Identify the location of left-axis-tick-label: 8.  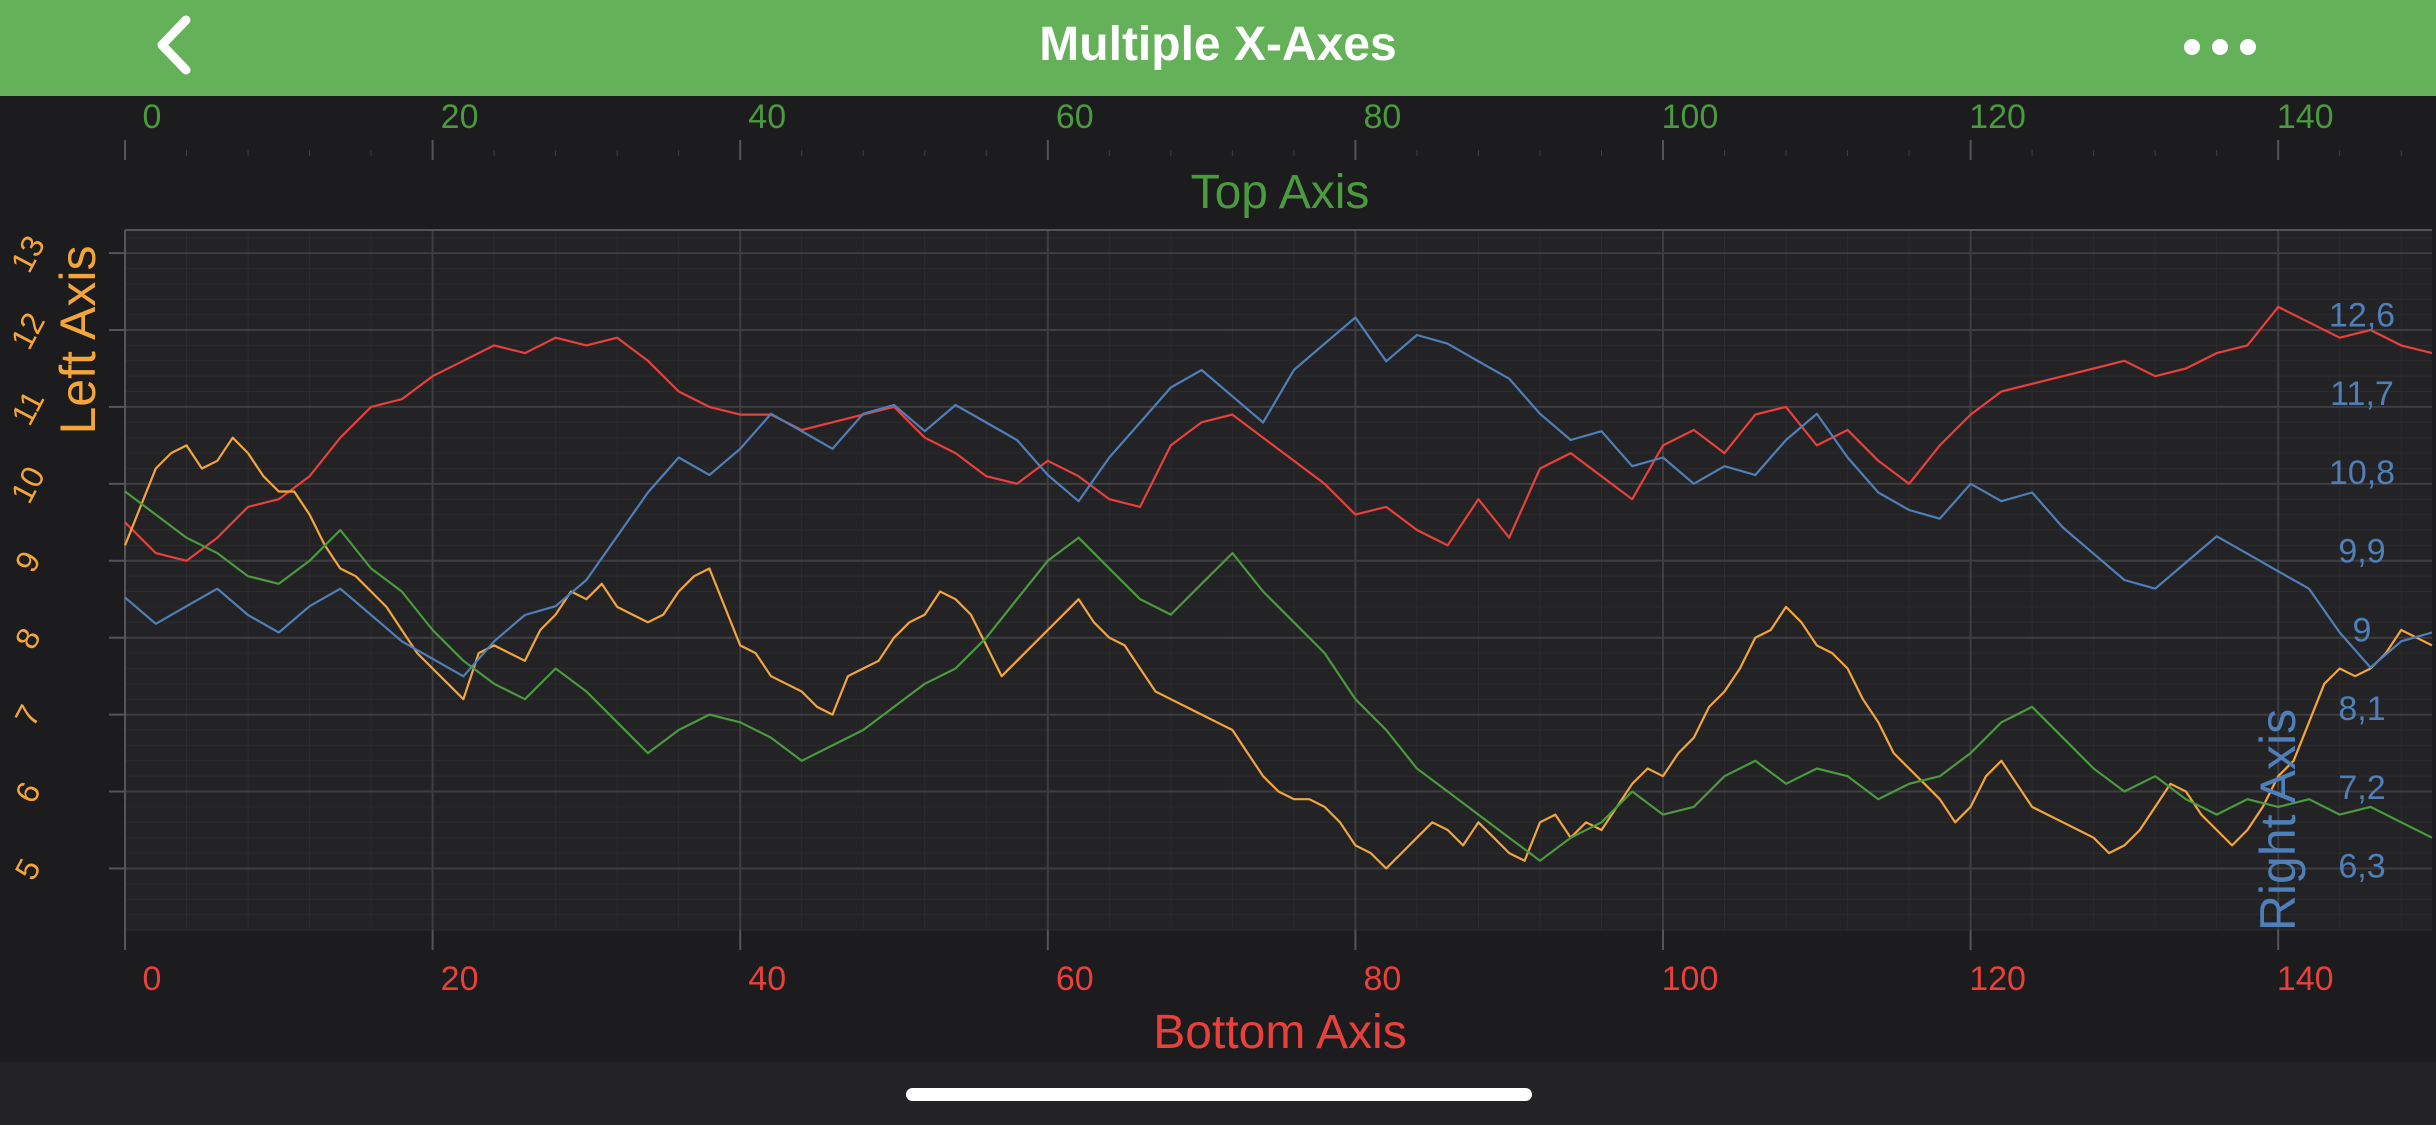
(28, 638).